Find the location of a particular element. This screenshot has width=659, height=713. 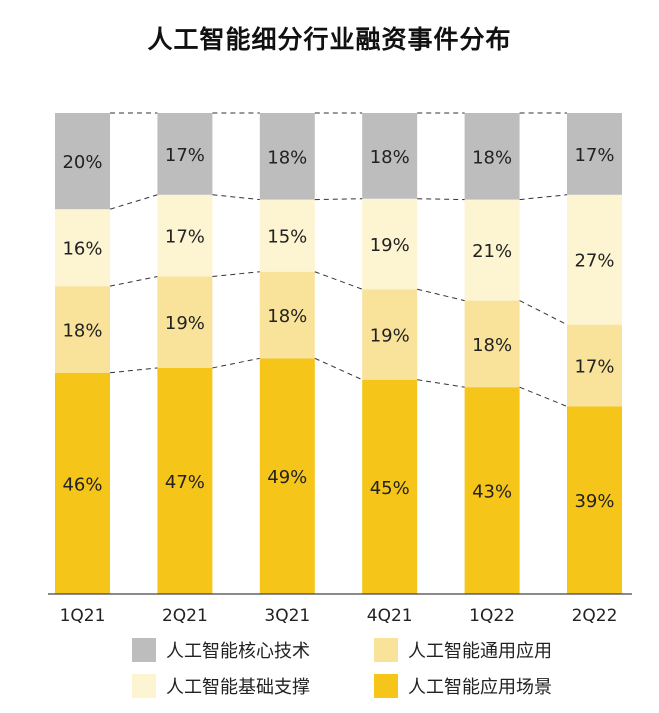

data-label-2Q21-series-2: 17% is located at coordinates (185, 237).